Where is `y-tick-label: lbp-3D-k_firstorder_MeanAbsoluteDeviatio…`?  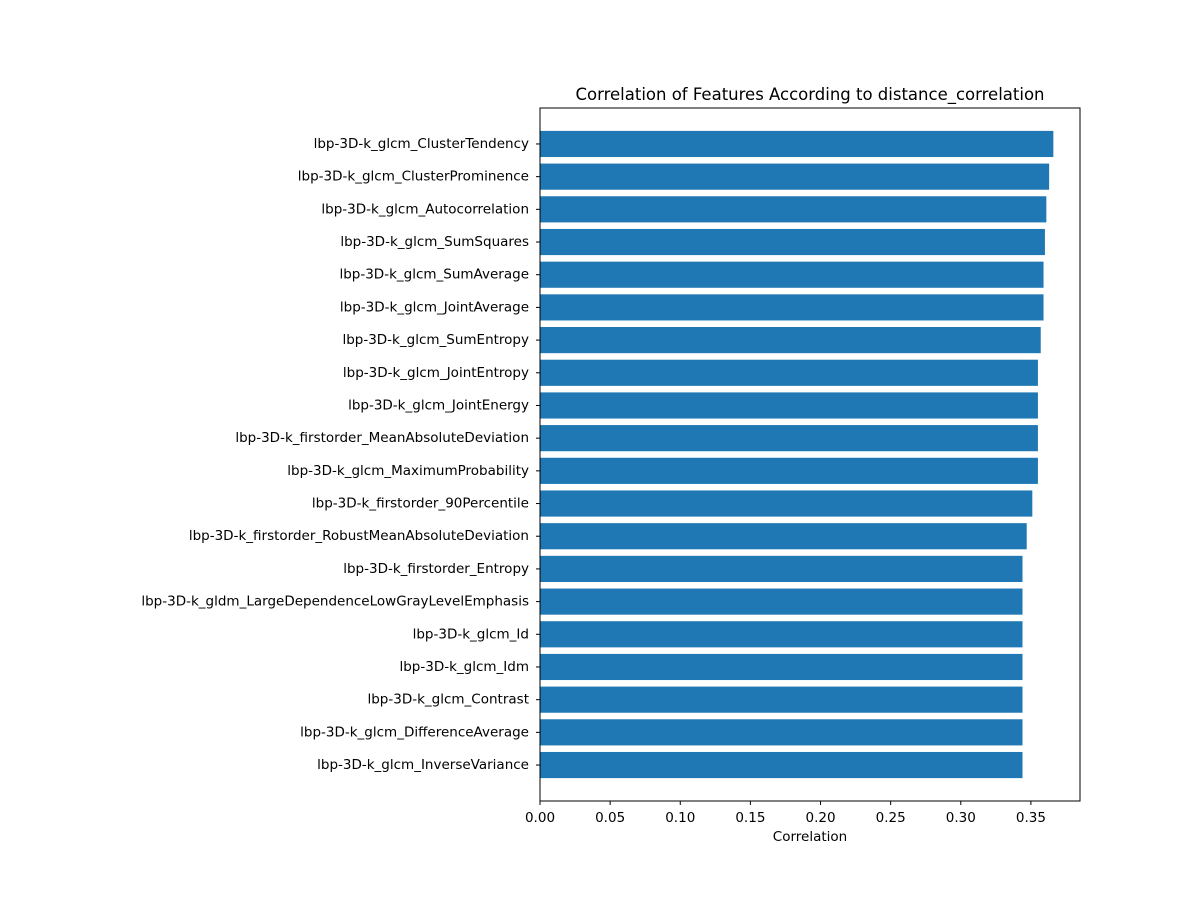 y-tick-label: lbp-3D-k_firstorder_MeanAbsoluteDeviatio… is located at coordinates (382, 438).